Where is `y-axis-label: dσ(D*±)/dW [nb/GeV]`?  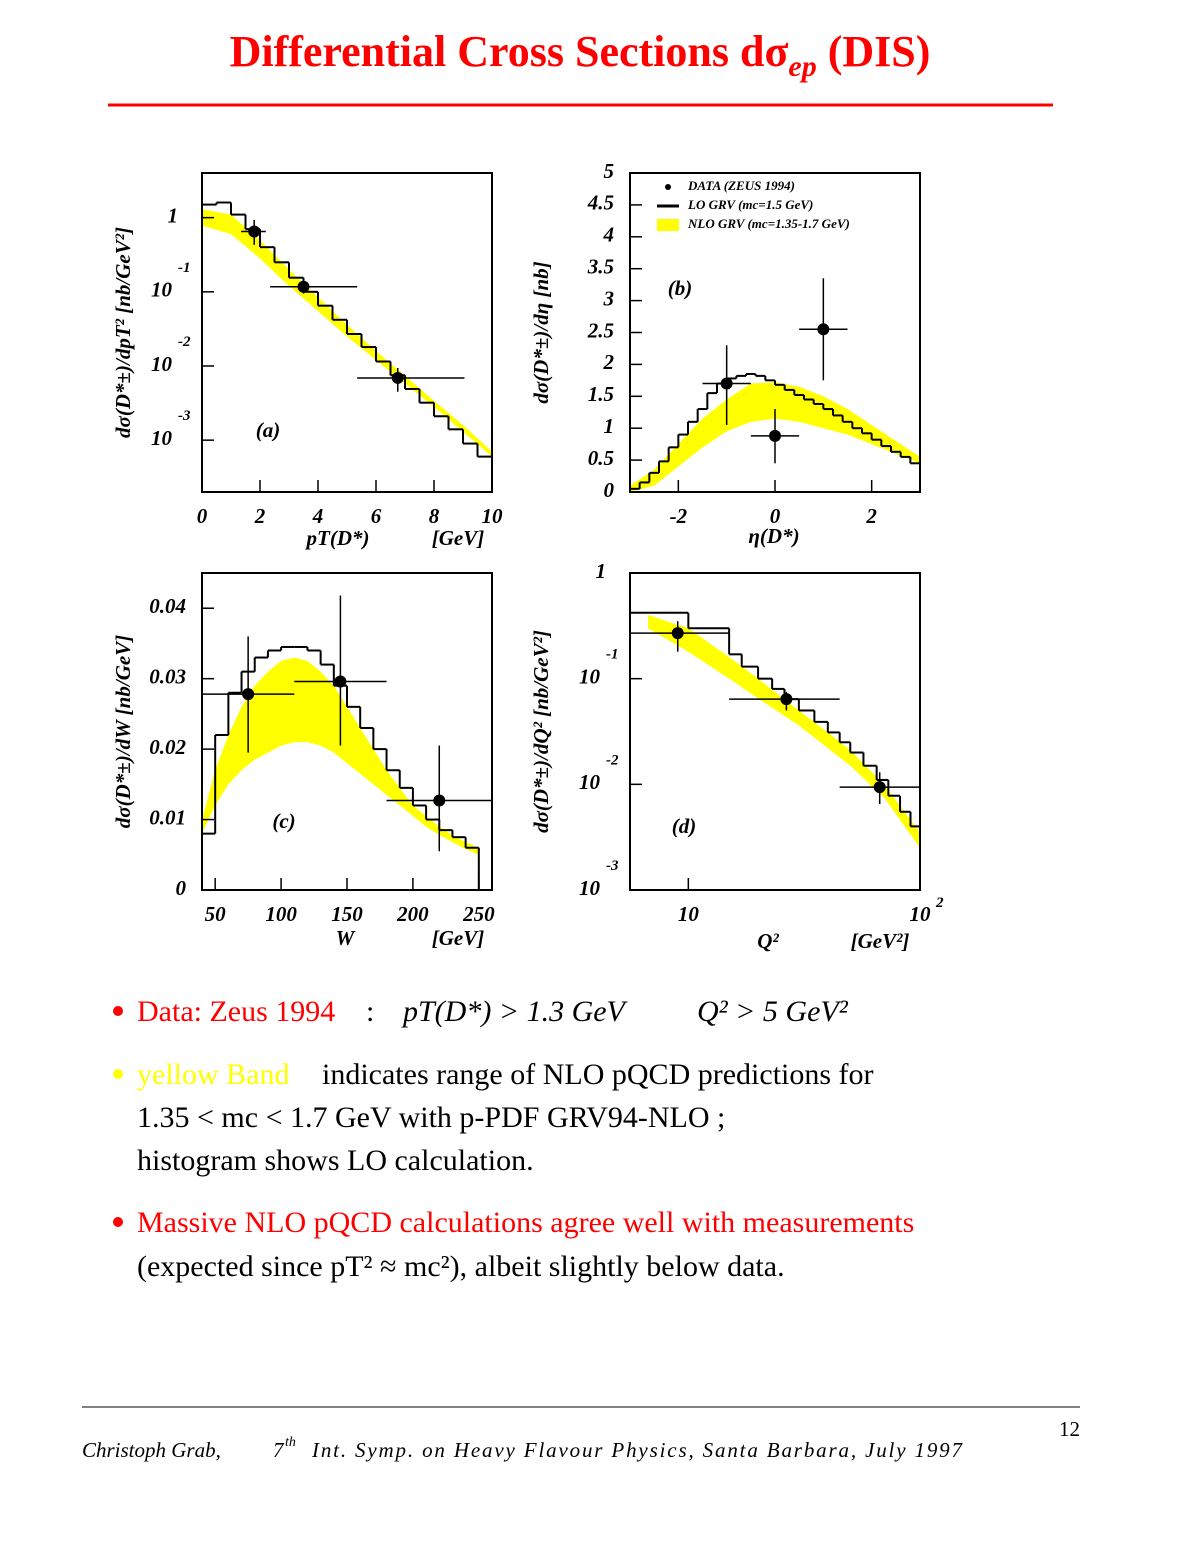 y-axis-label: dσ(D*±)/dW [nb/GeV] is located at coordinates (123, 731).